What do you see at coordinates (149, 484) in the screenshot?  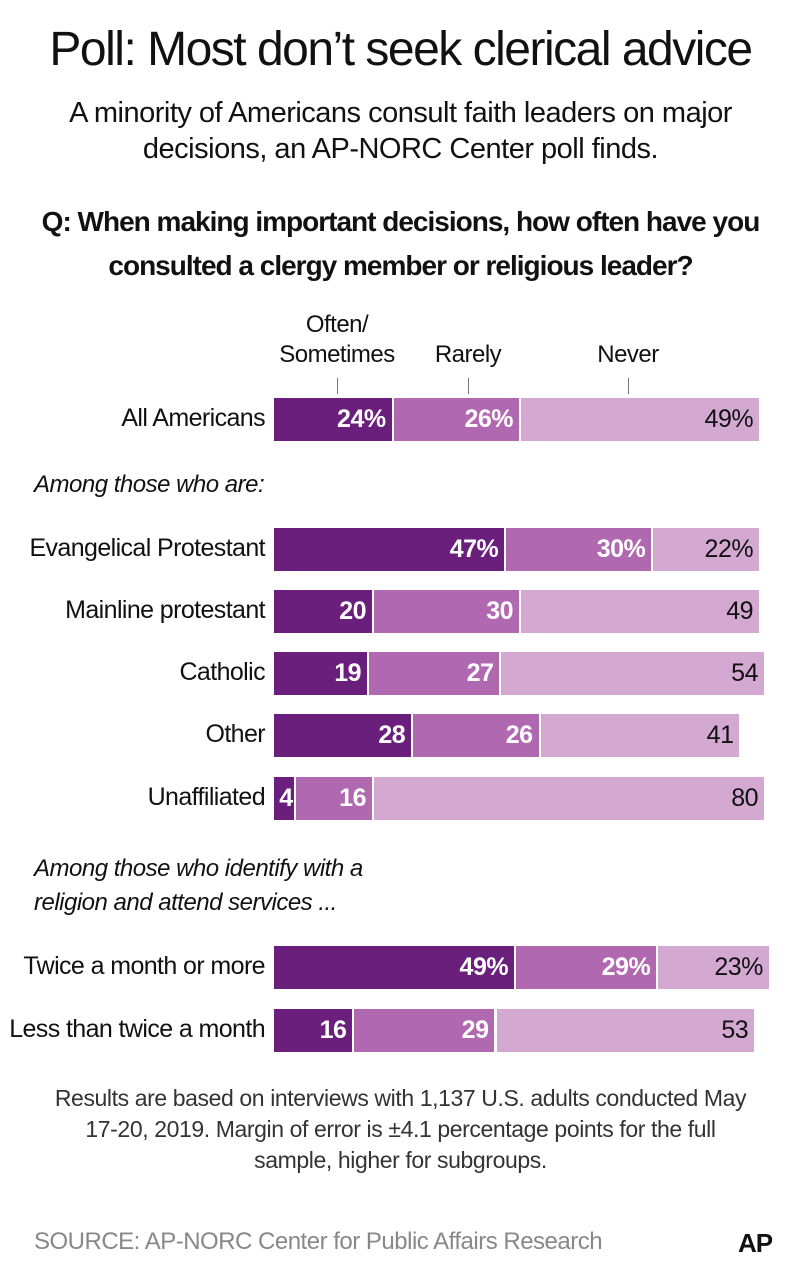 I see `group-heading: Among those who are:` at bounding box center [149, 484].